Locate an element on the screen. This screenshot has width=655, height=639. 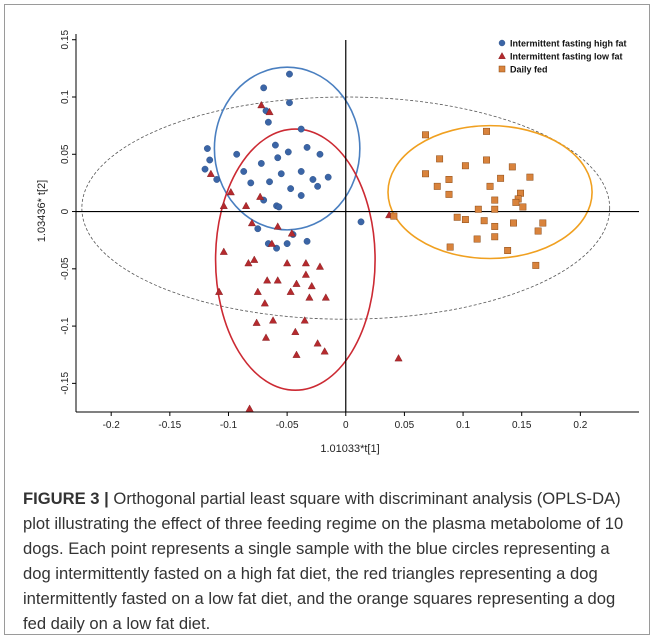
caption-label: FIGURE 3 | is located at coordinates (66, 498).